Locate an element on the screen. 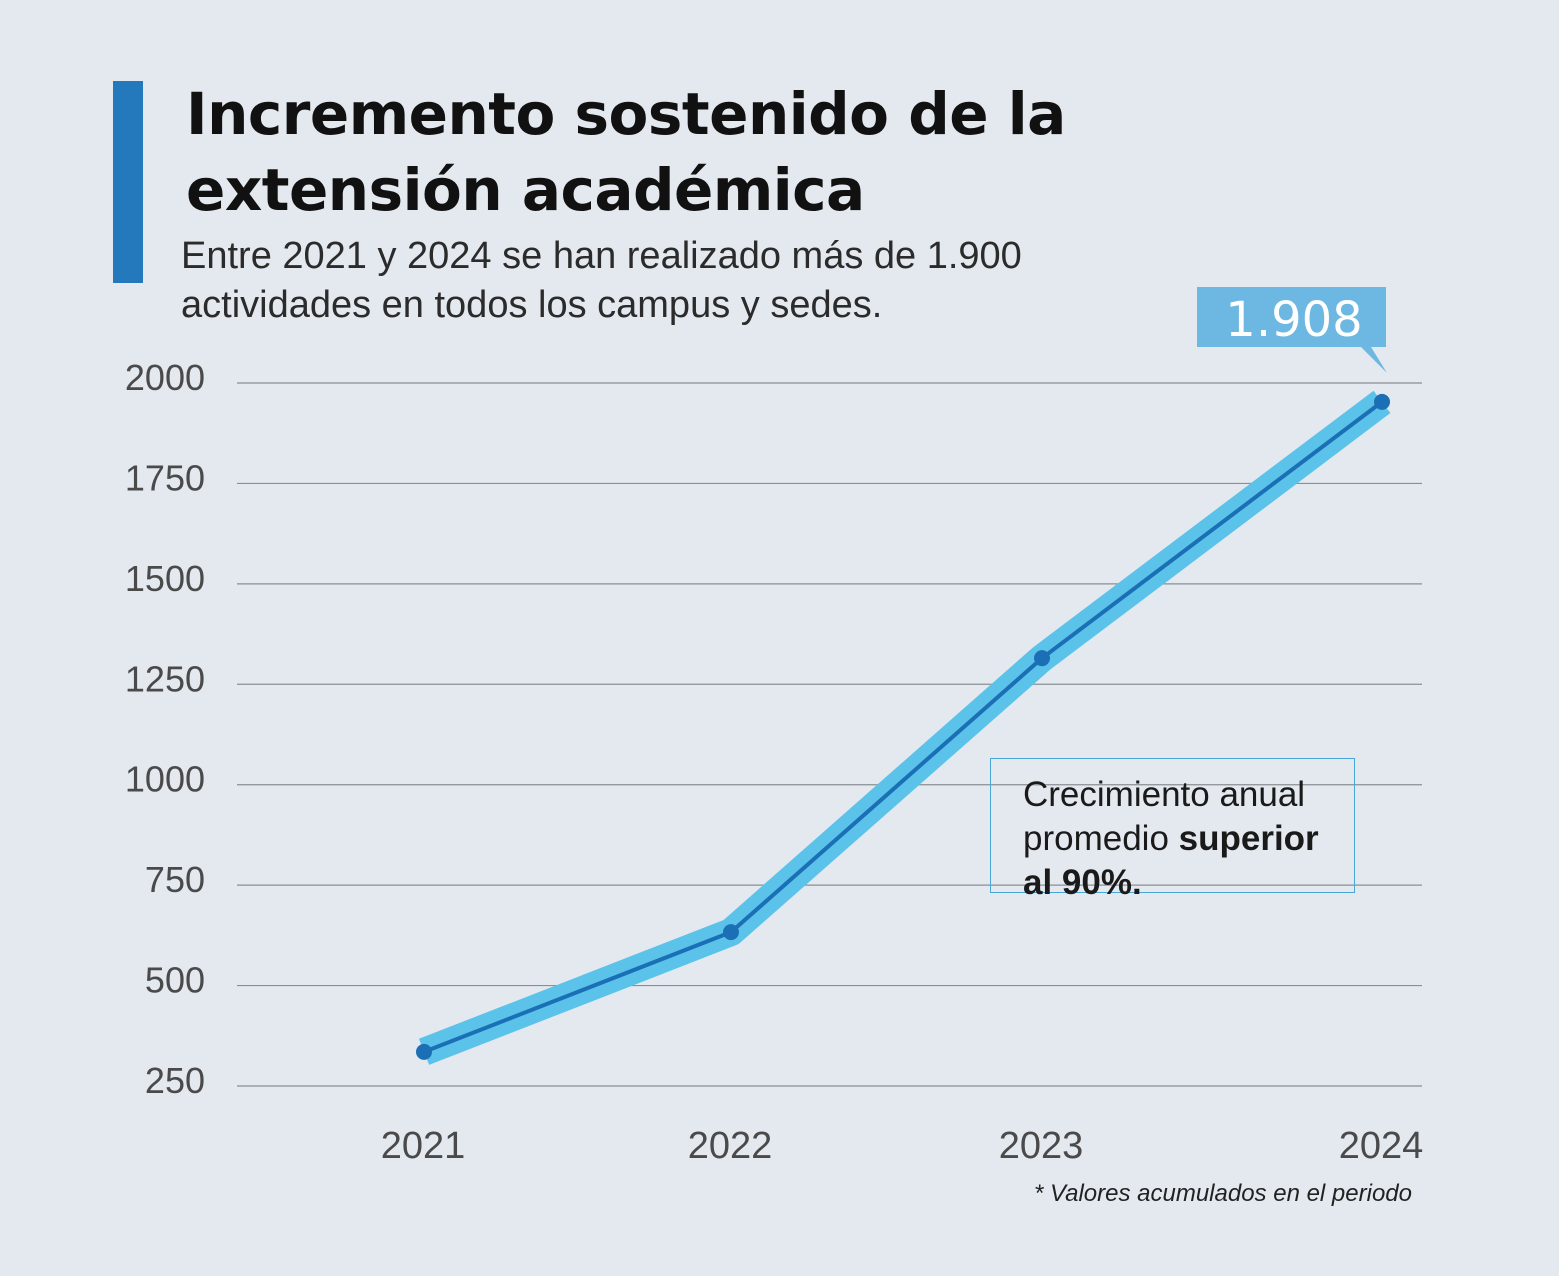  x-tick-label: 2021 is located at coordinates (423, 1146).